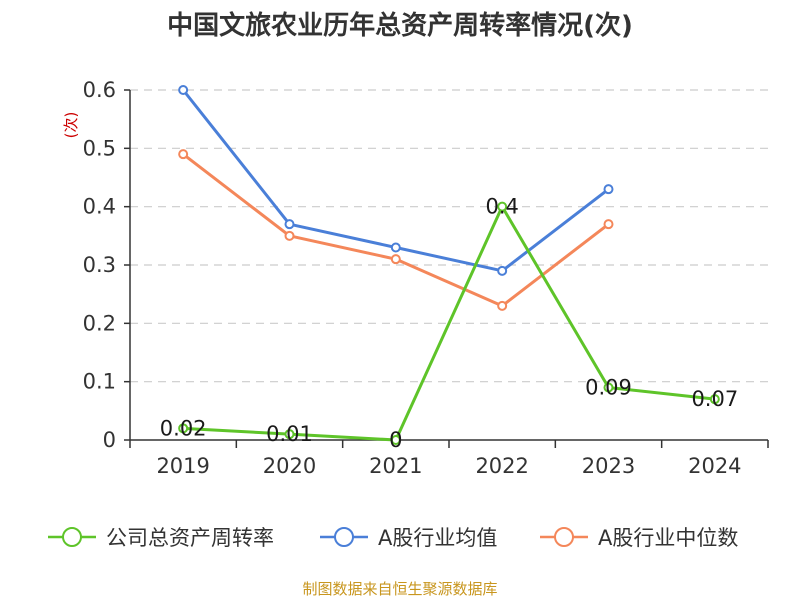  I want to click on legend-label: A股行业中位数, so click(668, 538).